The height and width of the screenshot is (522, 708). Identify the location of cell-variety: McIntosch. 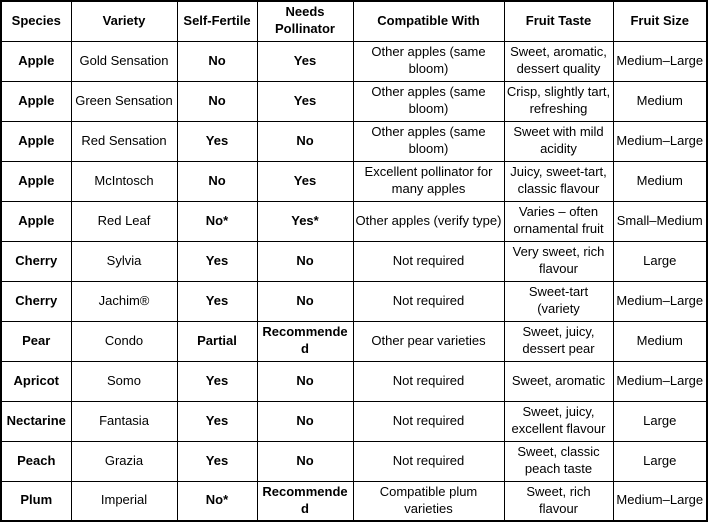
(124, 181).